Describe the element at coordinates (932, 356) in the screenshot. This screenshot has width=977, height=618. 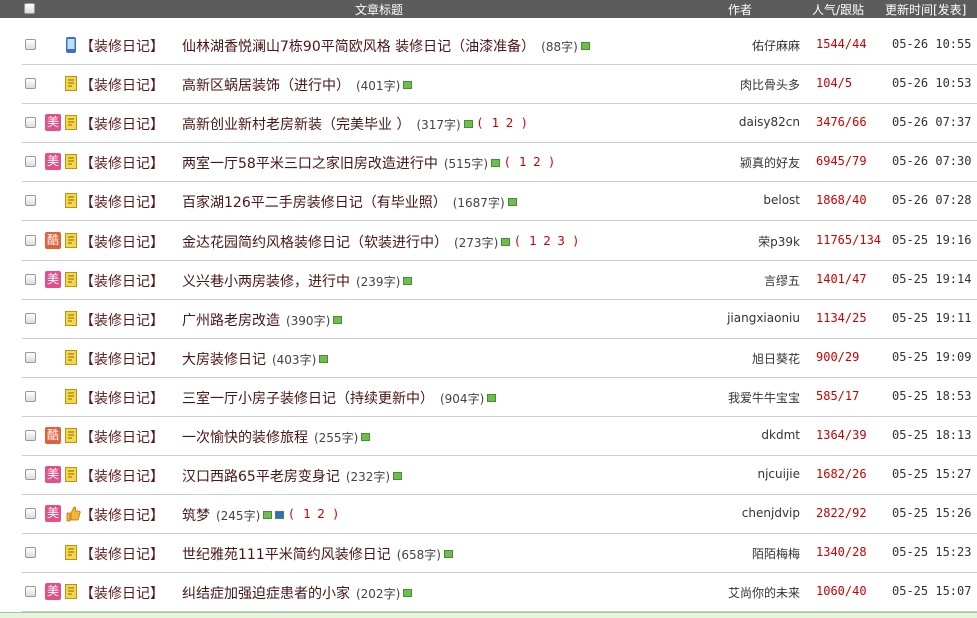
I see `thread-time: 05-25 19:09` at that location.